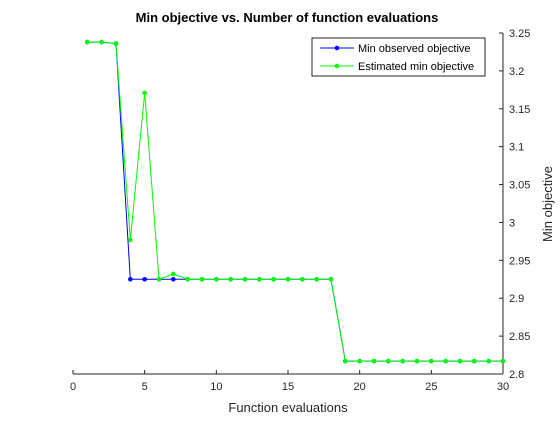  Describe the element at coordinates (547, 204) in the screenshot. I see `y-axis-label: Min objective` at that location.